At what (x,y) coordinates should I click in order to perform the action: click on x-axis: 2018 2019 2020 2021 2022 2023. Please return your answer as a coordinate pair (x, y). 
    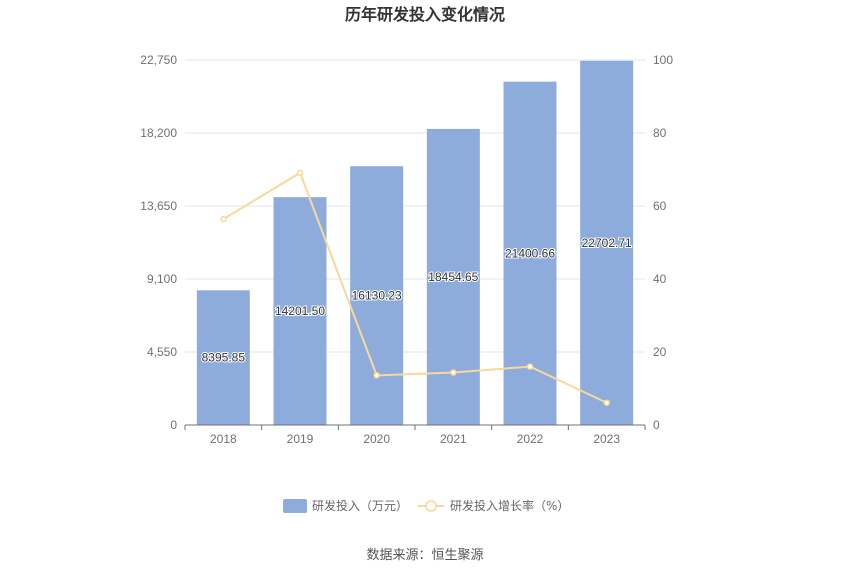
    Looking at the image, I should click on (415, 435).